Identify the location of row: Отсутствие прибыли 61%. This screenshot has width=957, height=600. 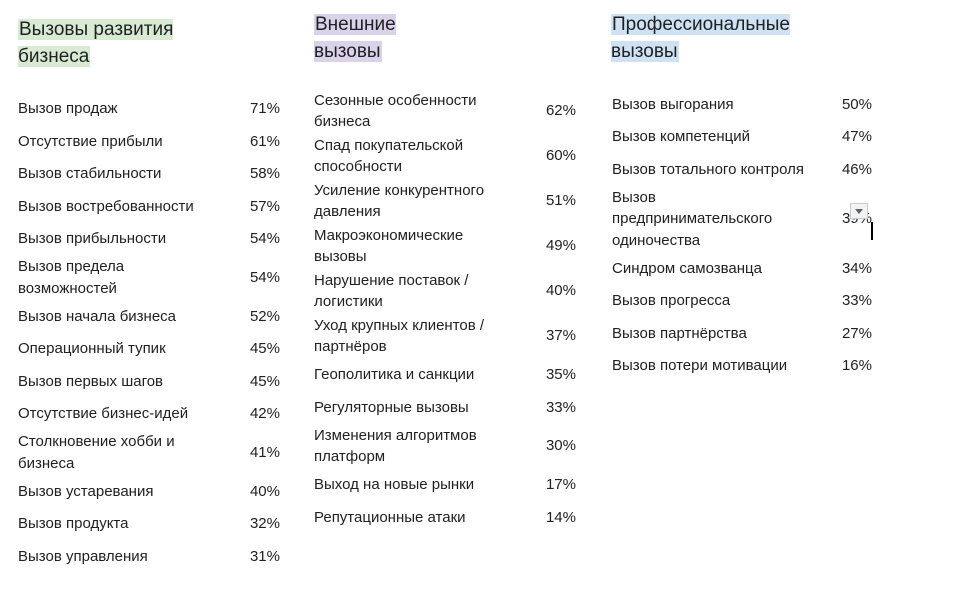
(149, 141).